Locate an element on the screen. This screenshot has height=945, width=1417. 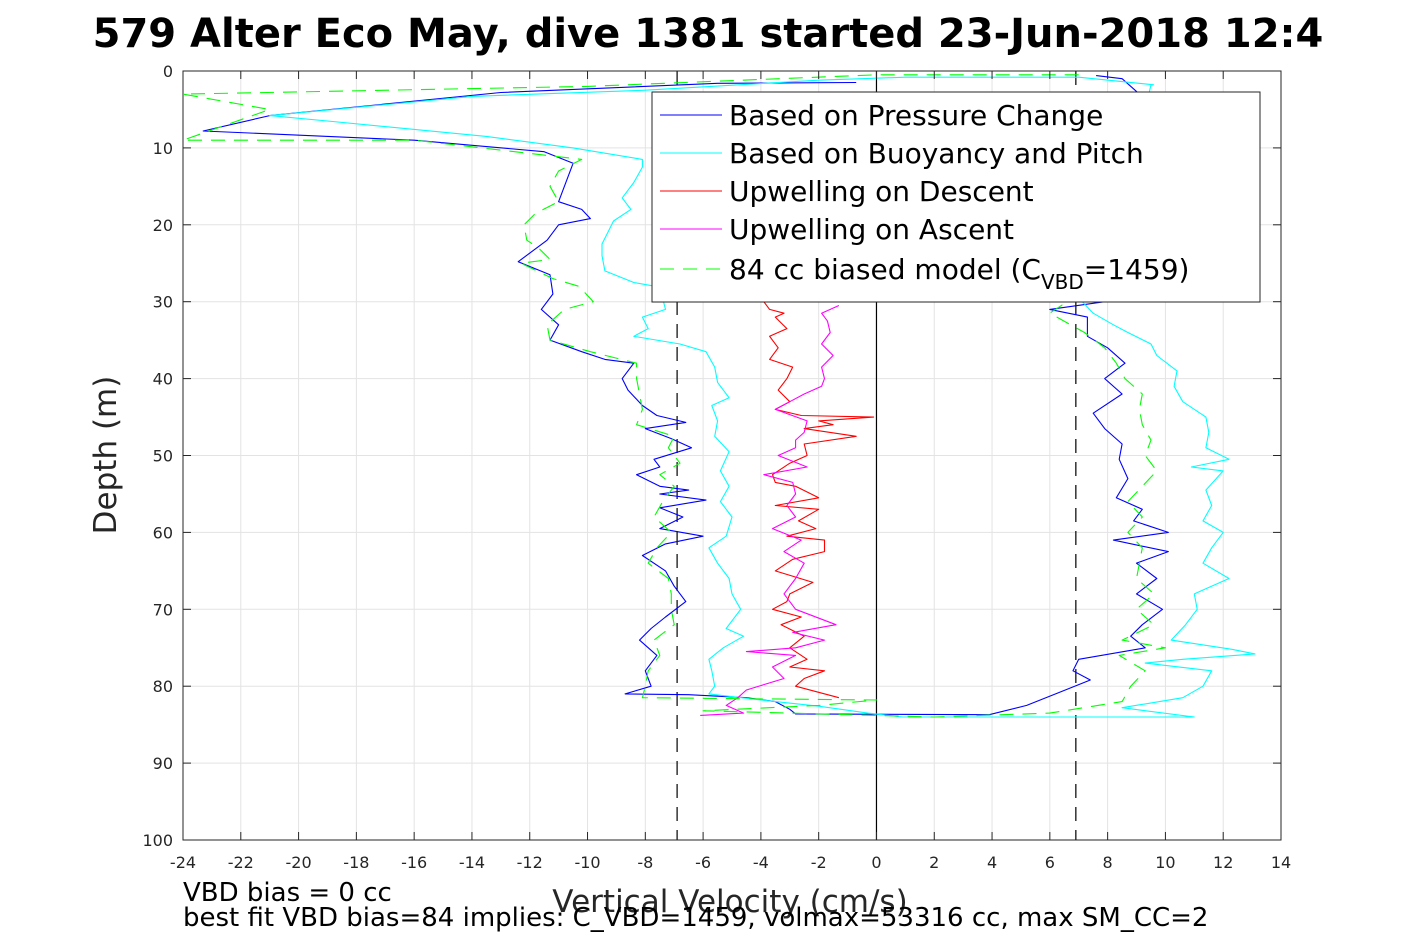
x-tick-label: 8 is located at coordinates (1108, 862).